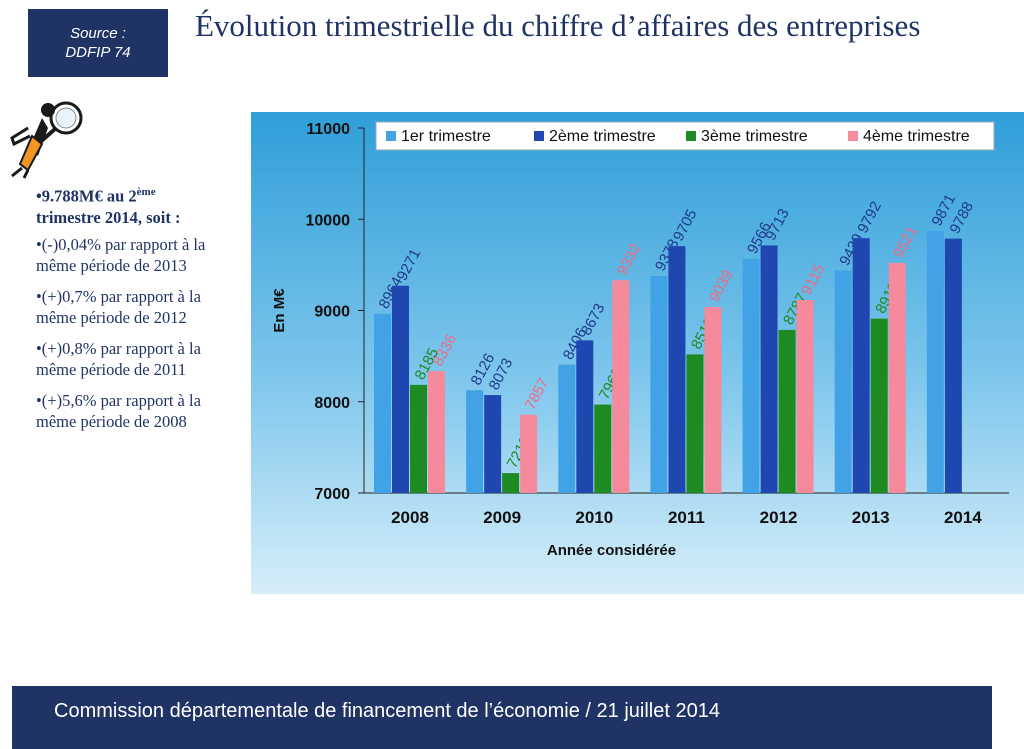  Describe the element at coordinates (46, 140) in the screenshot. I see `magnifier-mascot-icon` at that location.